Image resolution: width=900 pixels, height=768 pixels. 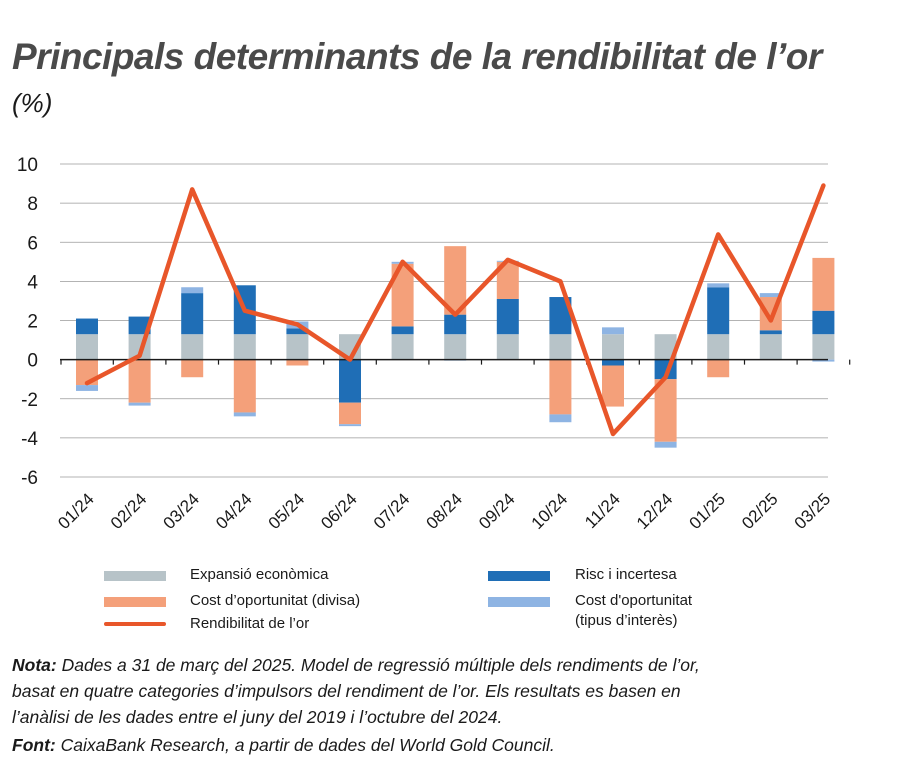 What do you see at coordinates (76, 511) in the screenshot?
I see `x-tick-label: 01/24` at bounding box center [76, 511].